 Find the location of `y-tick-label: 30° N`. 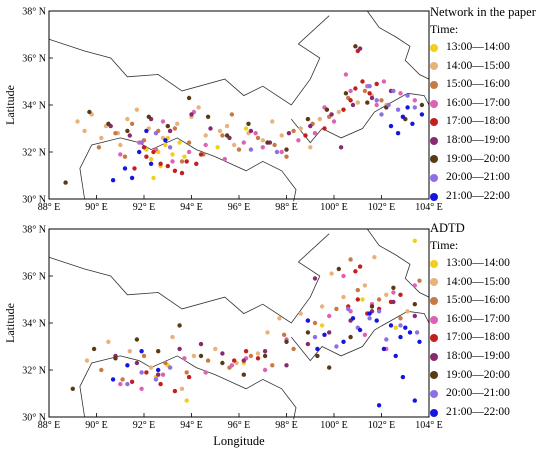

y-tick-label: 30° N is located at coordinates (34, 200).